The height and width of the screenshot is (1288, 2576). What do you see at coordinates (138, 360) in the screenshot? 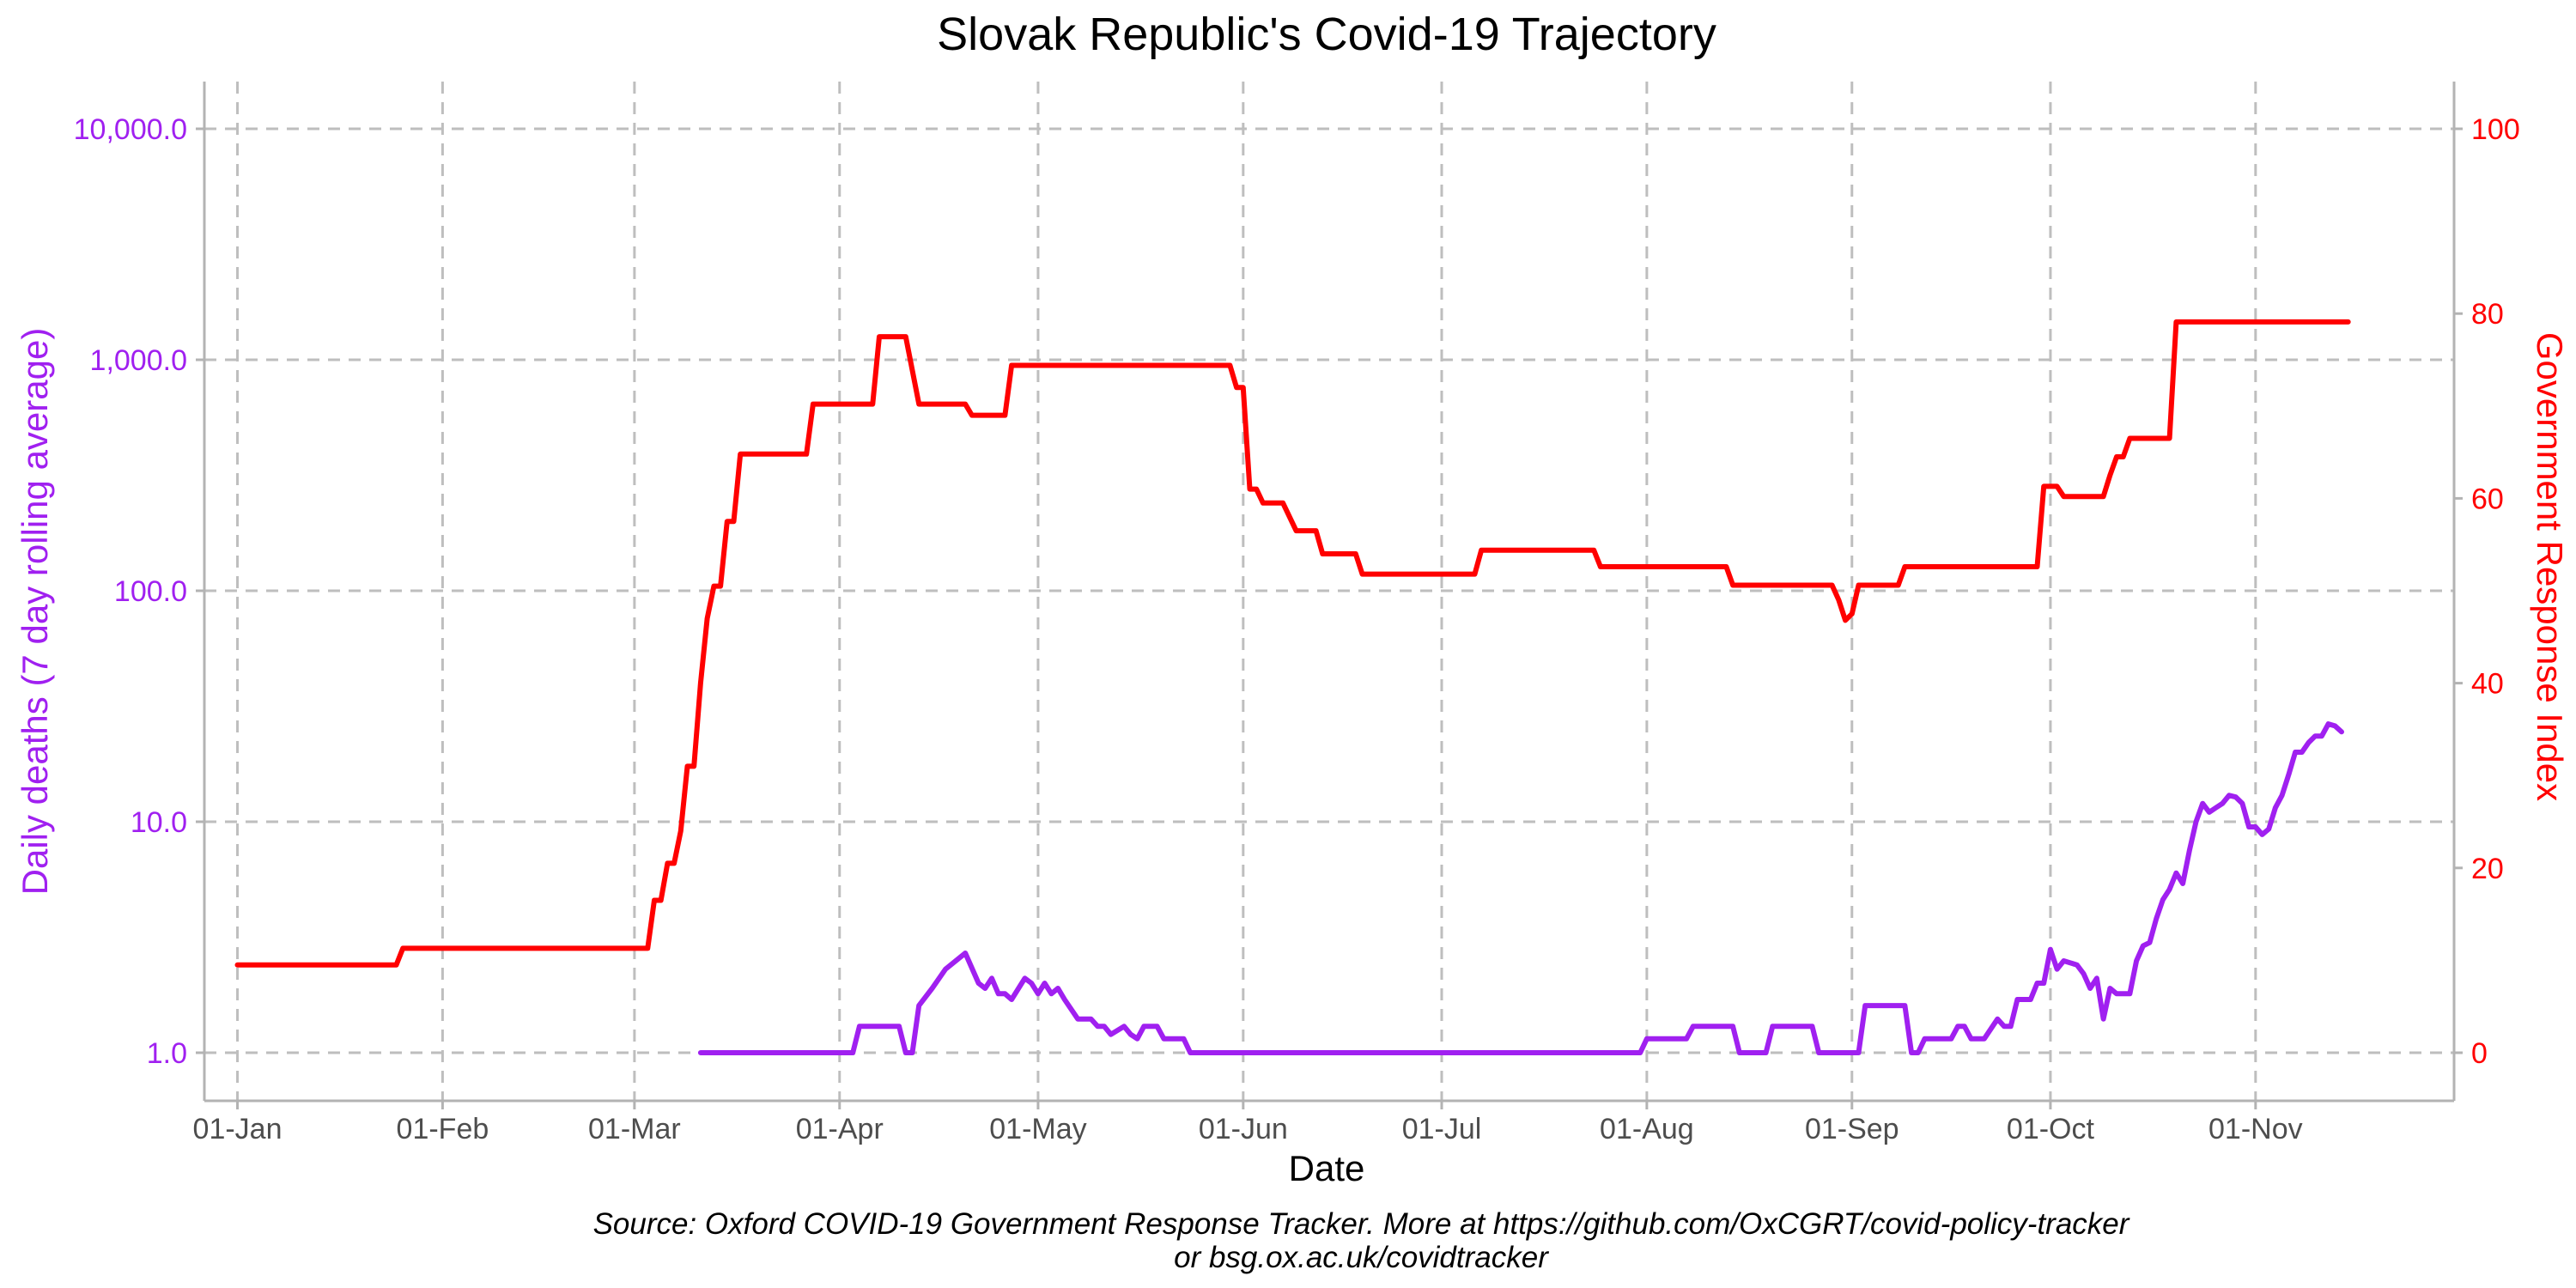
I see `y-left-tick-label: 1,000.0` at bounding box center [138, 360].